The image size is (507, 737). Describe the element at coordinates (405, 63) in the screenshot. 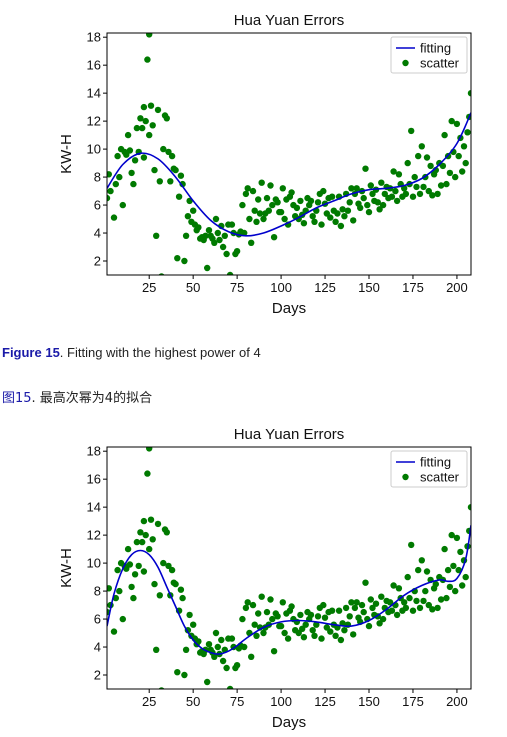

I see `legend-dot-swatch` at that location.